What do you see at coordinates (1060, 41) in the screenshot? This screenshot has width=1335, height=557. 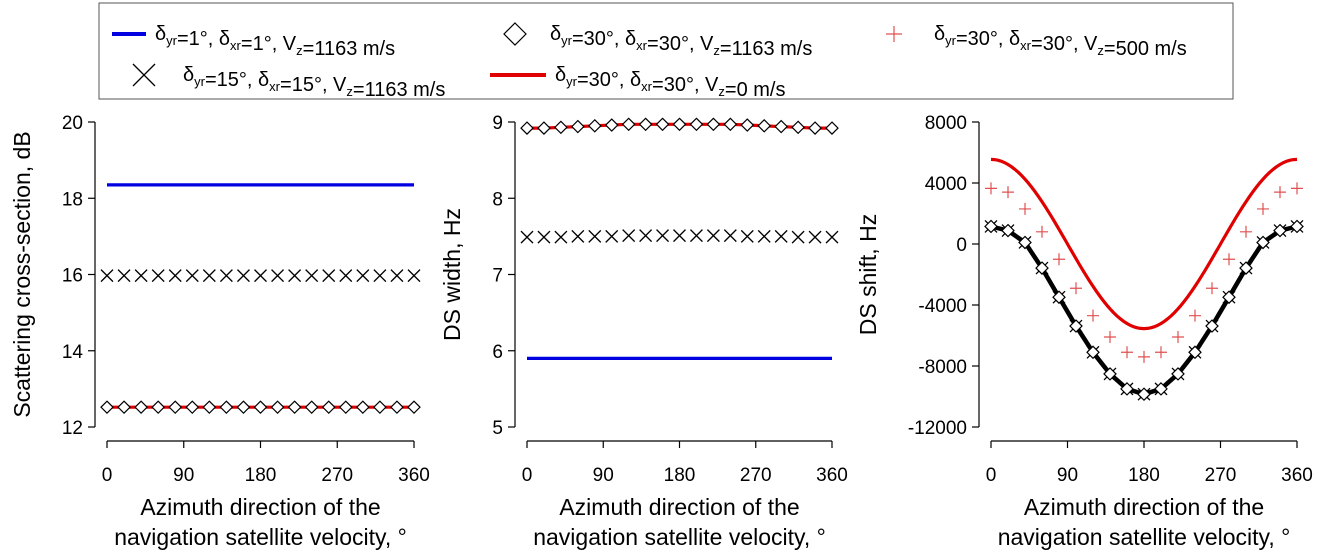 I see `legend-label: δyr=30°, δxr=30°, Vz=500 m/s` at bounding box center [1060, 41].